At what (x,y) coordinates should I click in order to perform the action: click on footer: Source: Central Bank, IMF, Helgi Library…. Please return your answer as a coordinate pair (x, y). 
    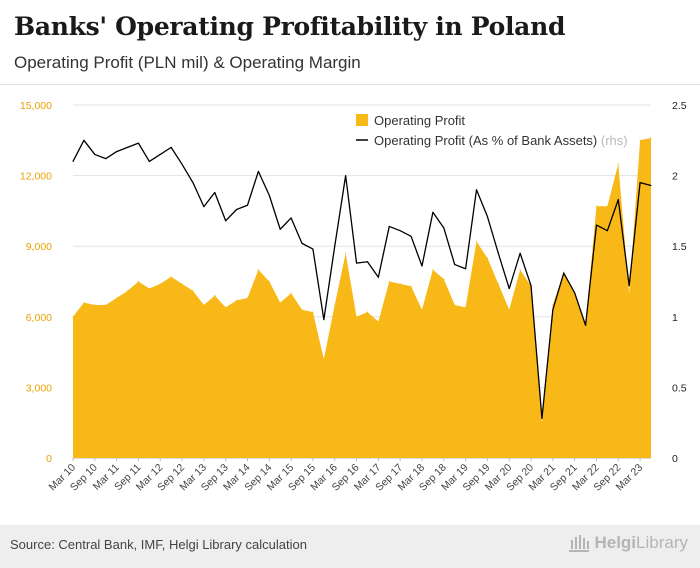
    Looking at the image, I should click on (350, 546).